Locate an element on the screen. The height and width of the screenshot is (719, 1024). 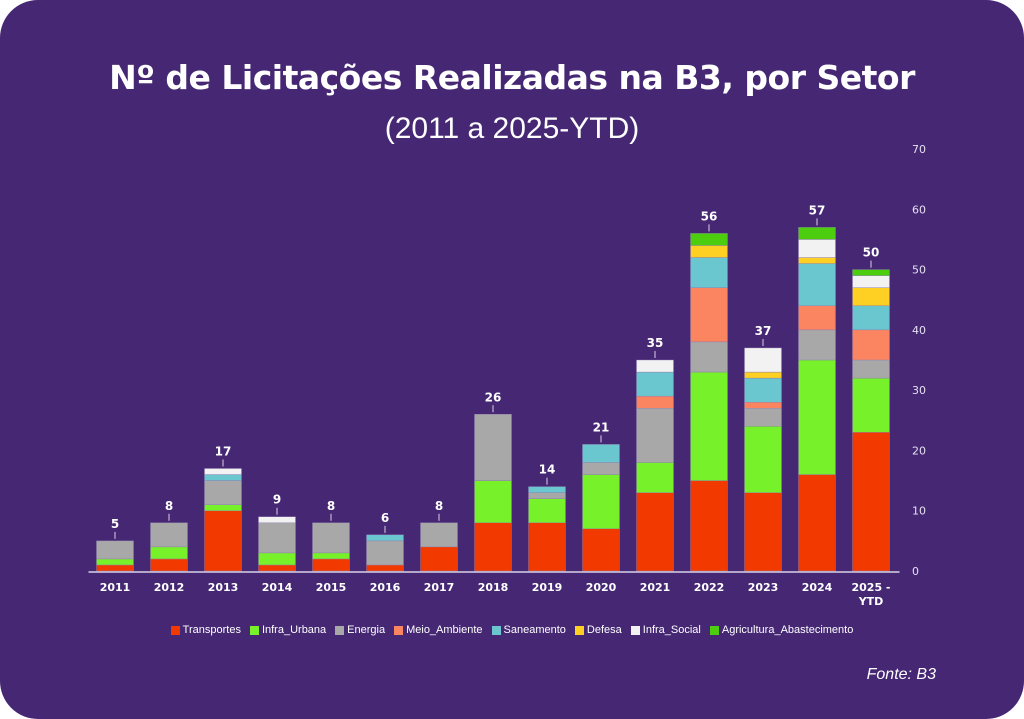
total-label: 56 is located at coordinates (709, 216).